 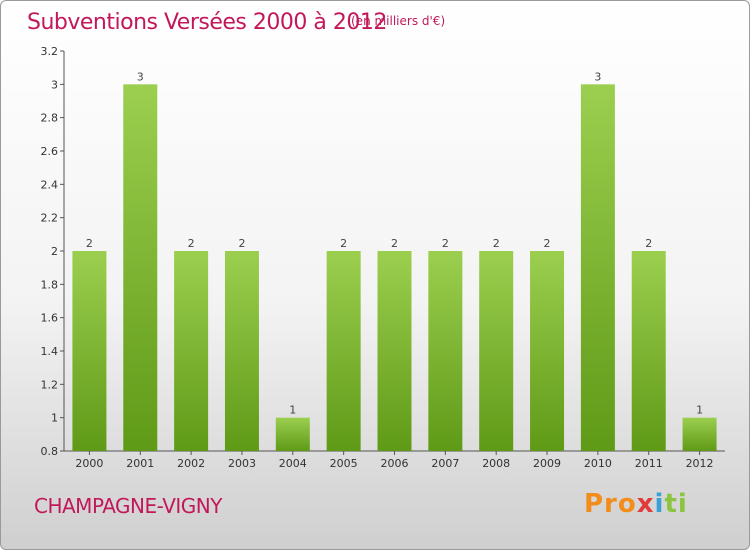 I want to click on logo-part-3: i, so click(x=659, y=504).